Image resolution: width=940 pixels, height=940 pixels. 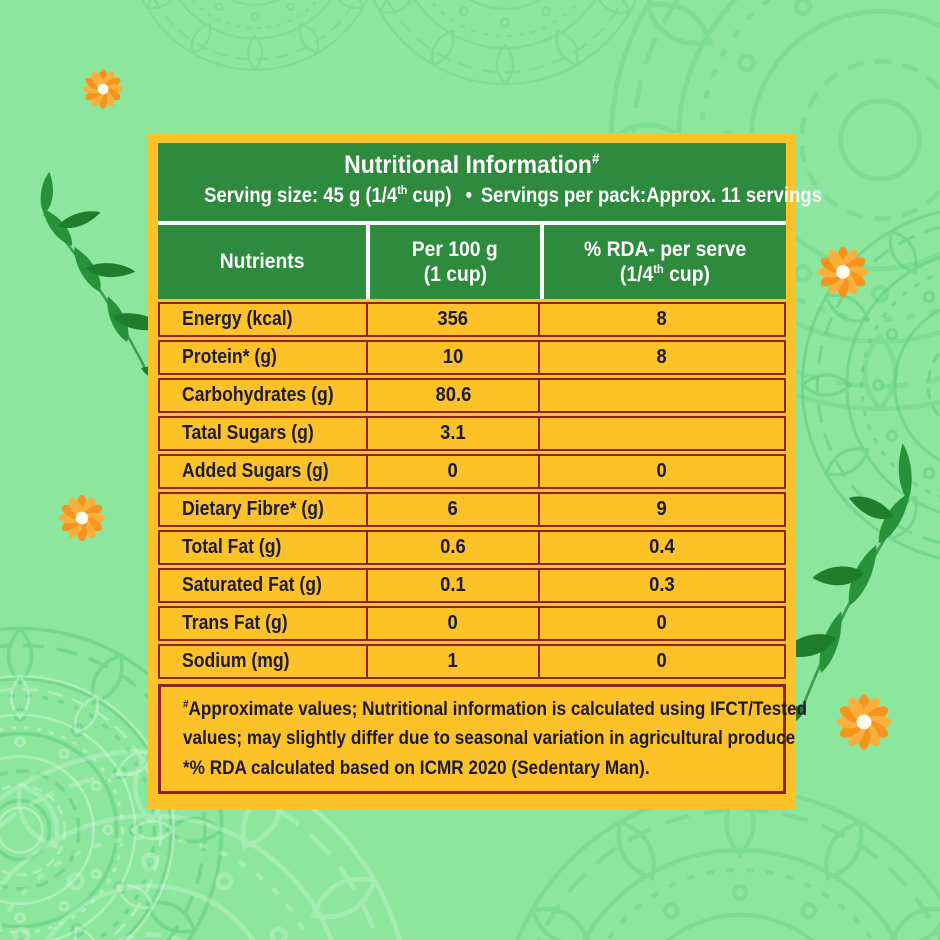 I want to click on table-row: Trans Fat (g) 0 0, so click(x=472, y=623).